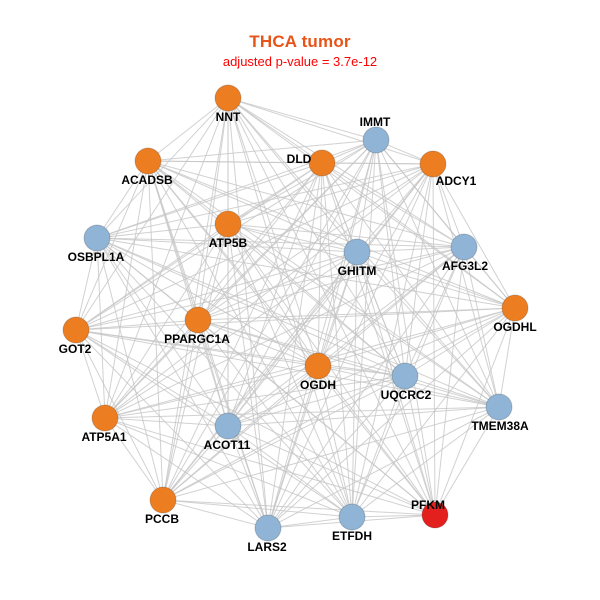  I want to click on node-label-ETFDH: ETFDH, so click(352, 536).